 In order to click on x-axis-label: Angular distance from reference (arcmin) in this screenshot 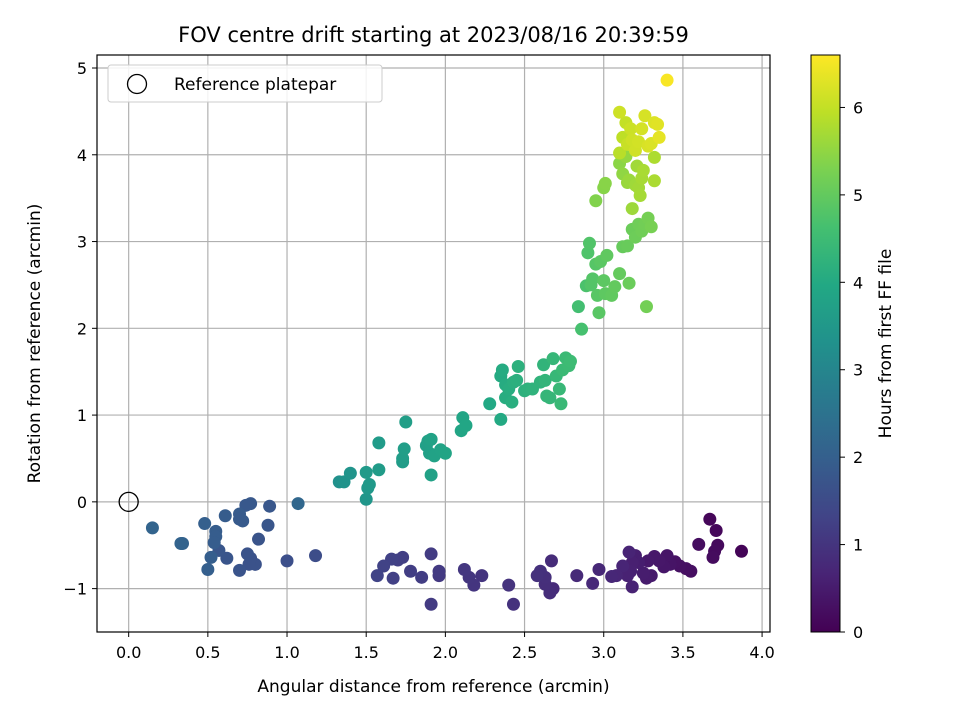, I will do `click(433, 687)`.